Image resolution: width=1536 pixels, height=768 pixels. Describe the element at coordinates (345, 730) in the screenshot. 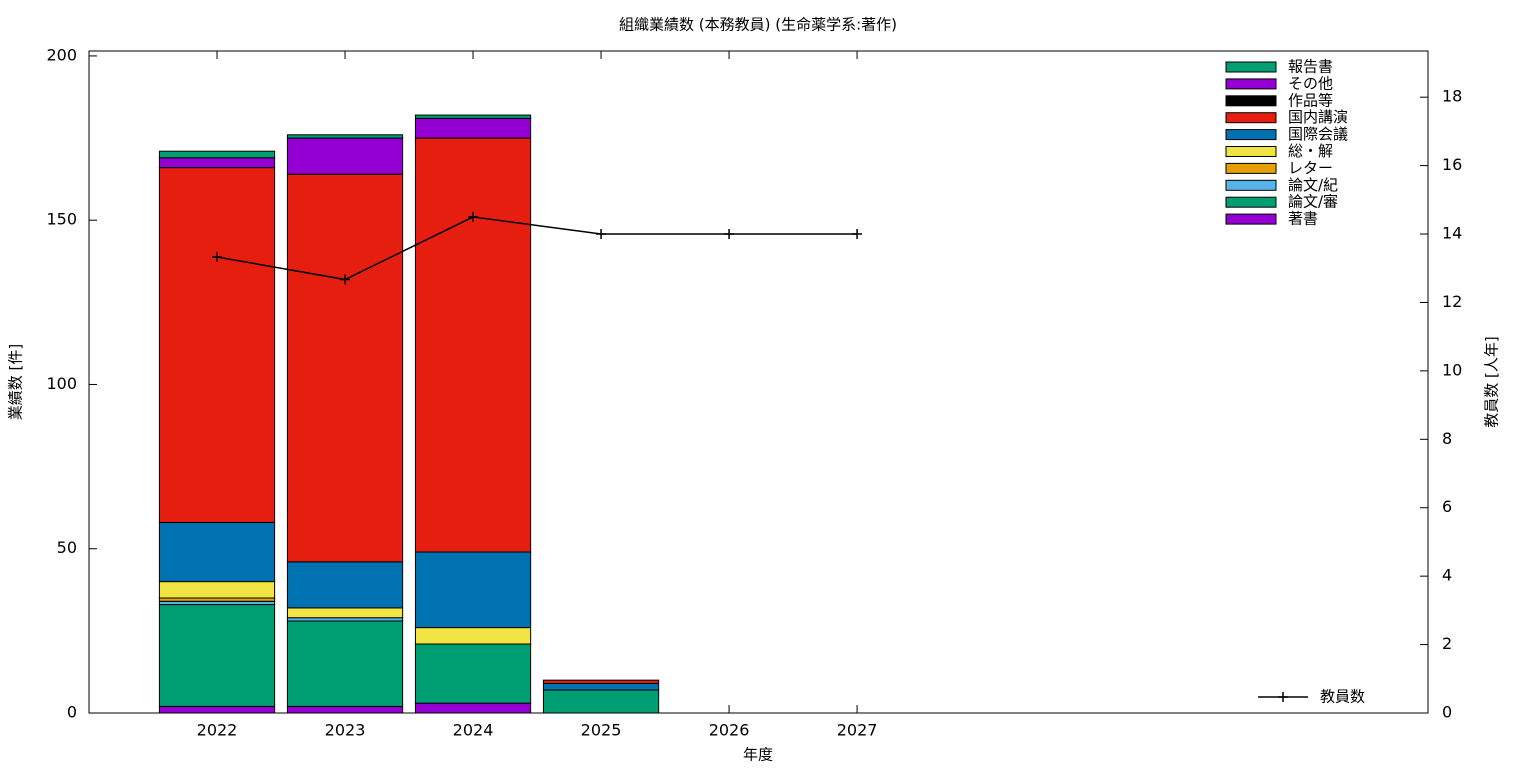

I see `x-tick-label: 2023` at that location.